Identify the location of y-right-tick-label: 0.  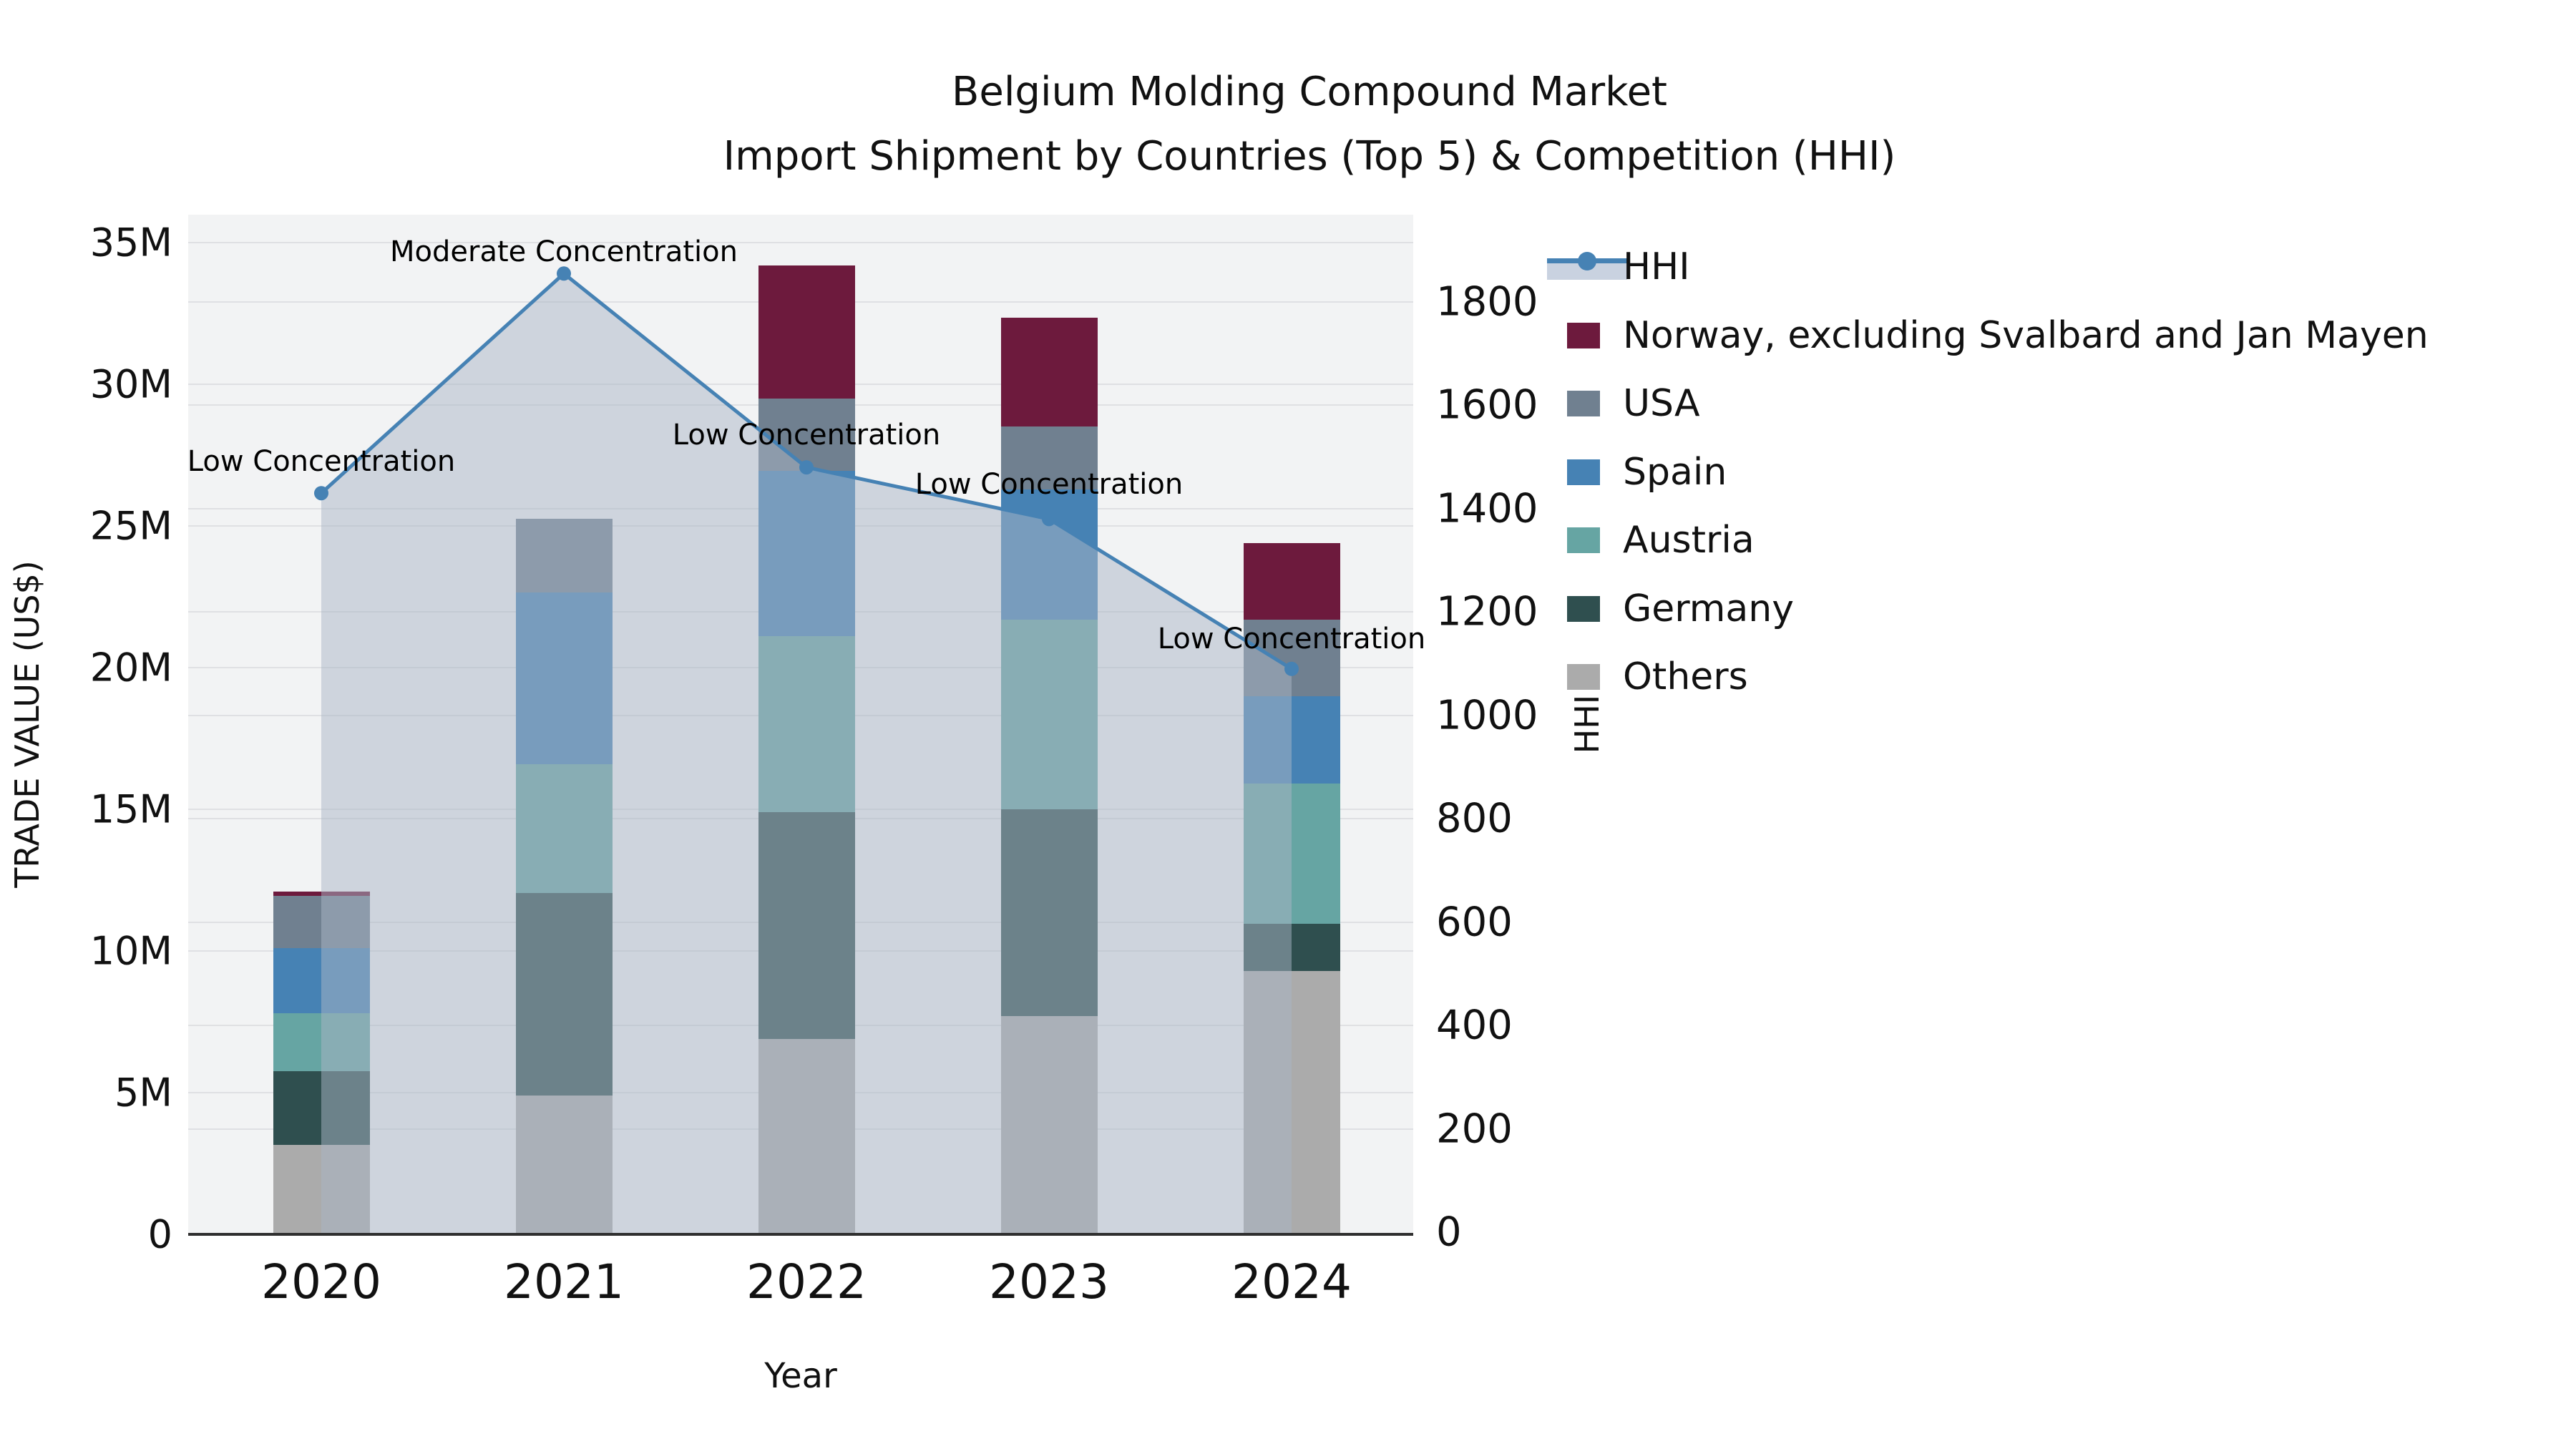
(1449, 1232).